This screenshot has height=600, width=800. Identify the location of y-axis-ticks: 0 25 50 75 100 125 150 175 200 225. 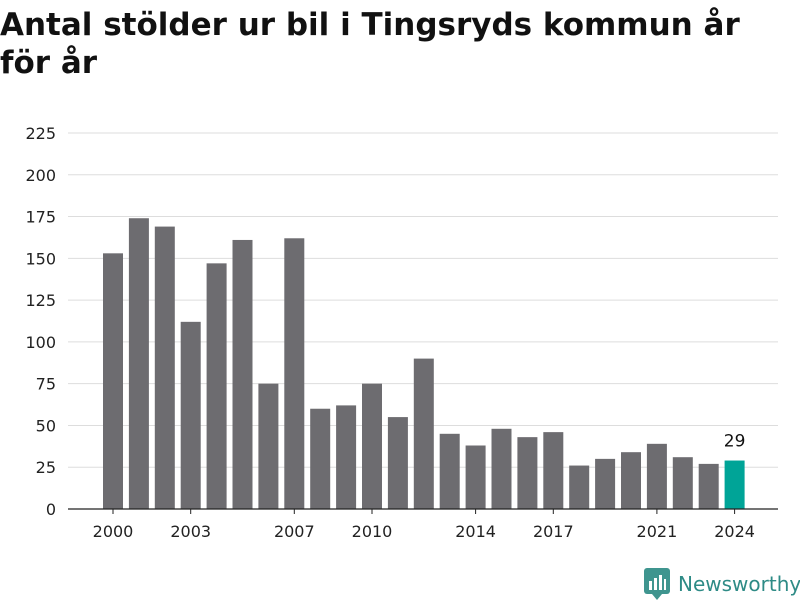
(40, 321).